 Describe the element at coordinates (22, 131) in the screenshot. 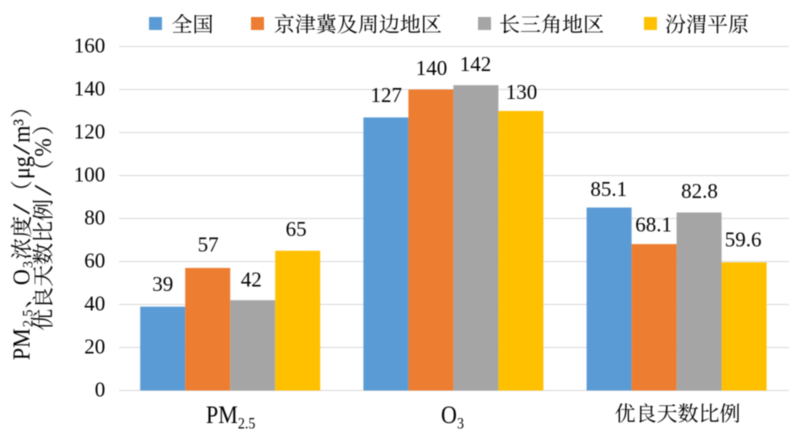

I see `svg-text: m³` at that location.